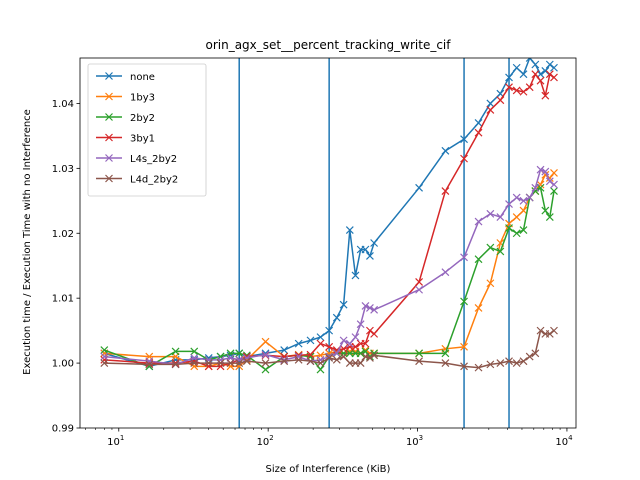  Describe the element at coordinates (328, 469) in the screenshot. I see `x-axis-label: Size of Interference (KiB)` at that location.